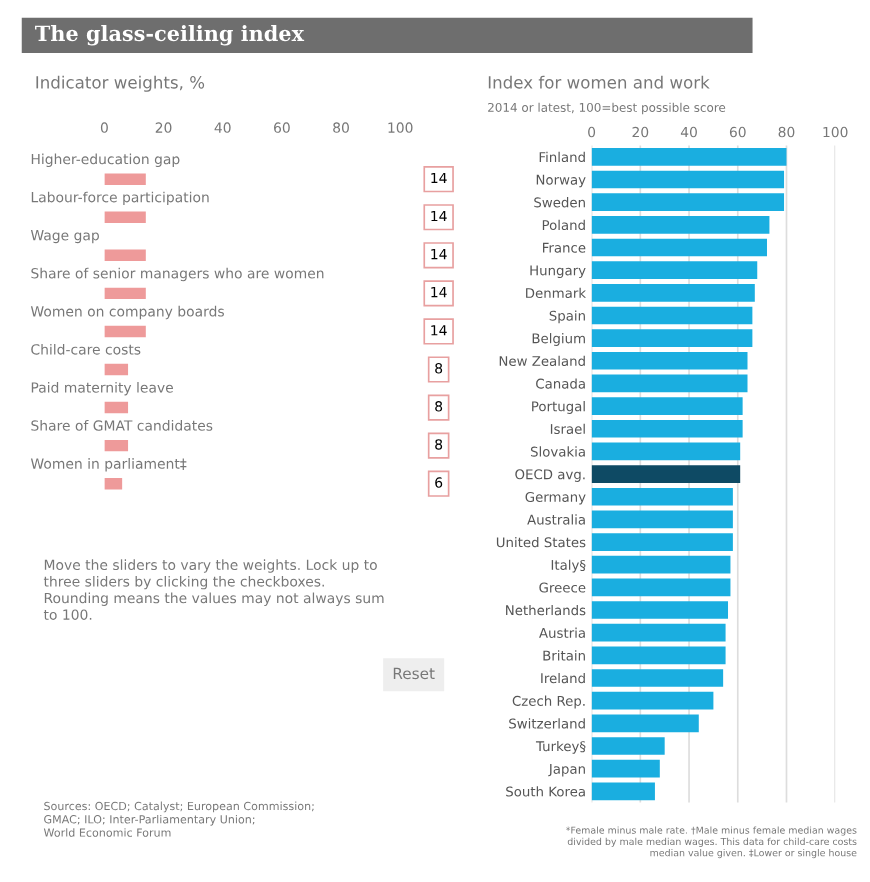  I want to click on chart-title: Index for women and work, so click(599, 82).